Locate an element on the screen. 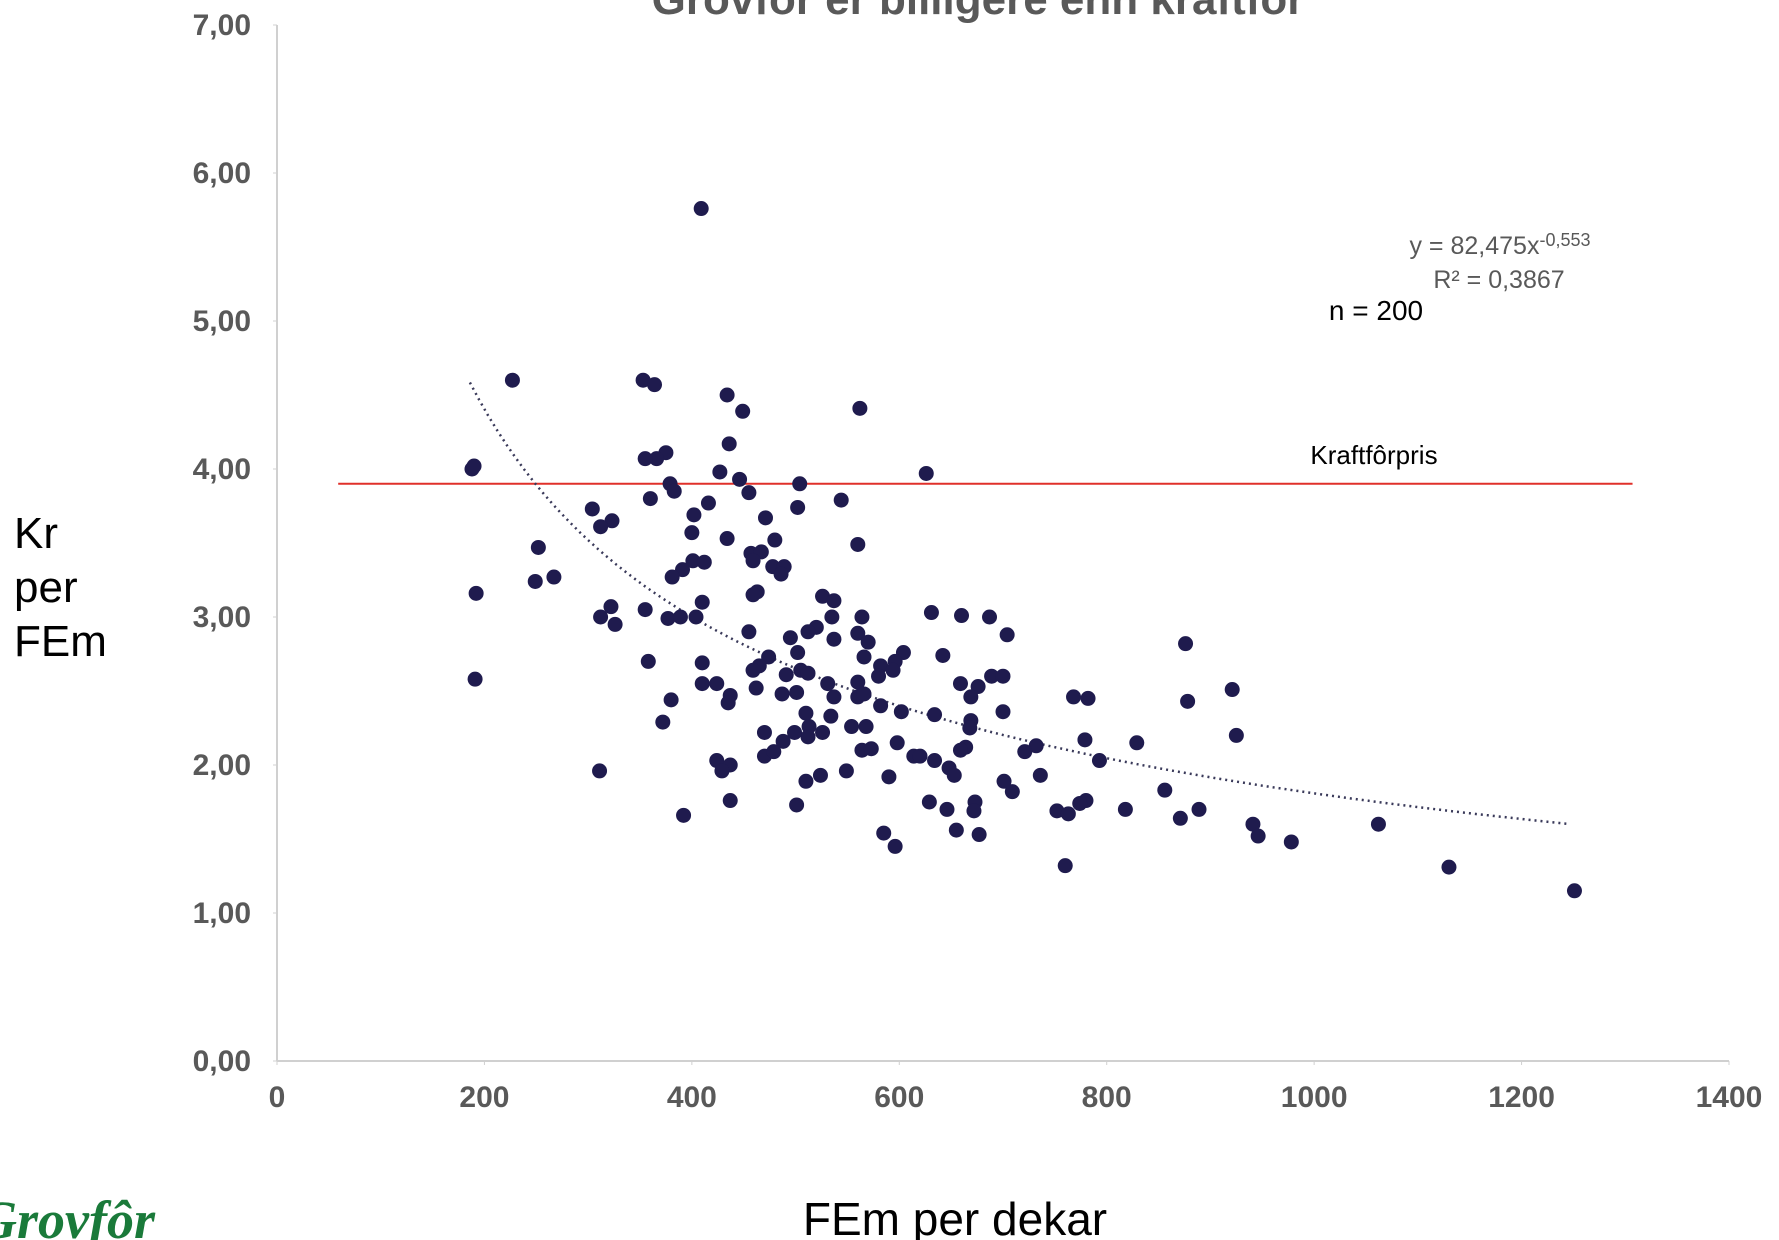 Image resolution: width=1779 pixels, height=1240 pixels. logo: Grovfôr is located at coordinates (78, 1215).